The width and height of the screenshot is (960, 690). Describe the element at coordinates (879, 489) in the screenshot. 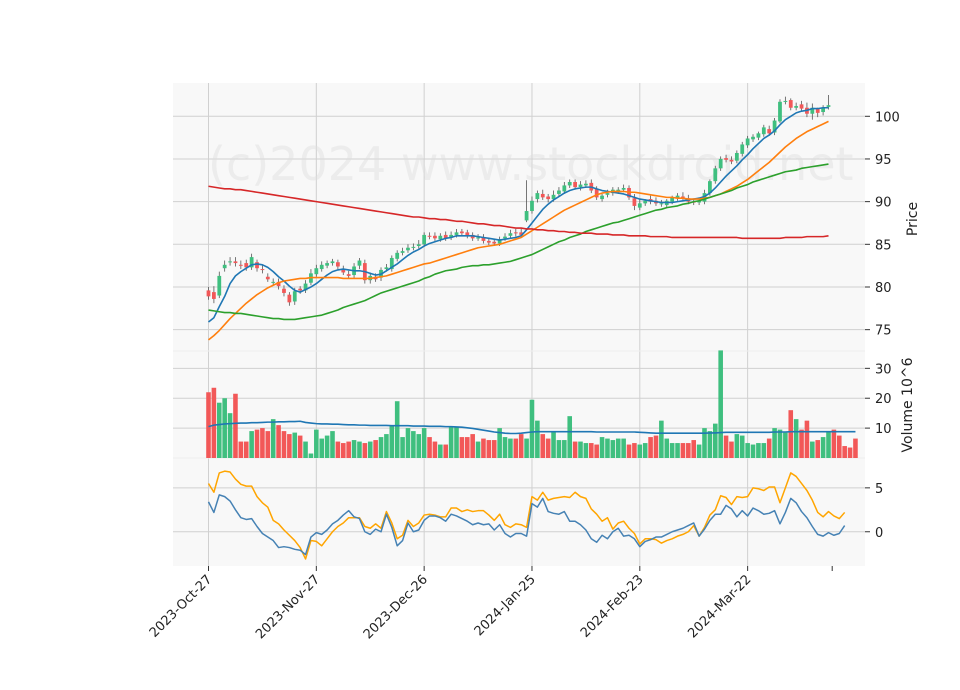

I see `macd-y-tick-label: 5` at that location.